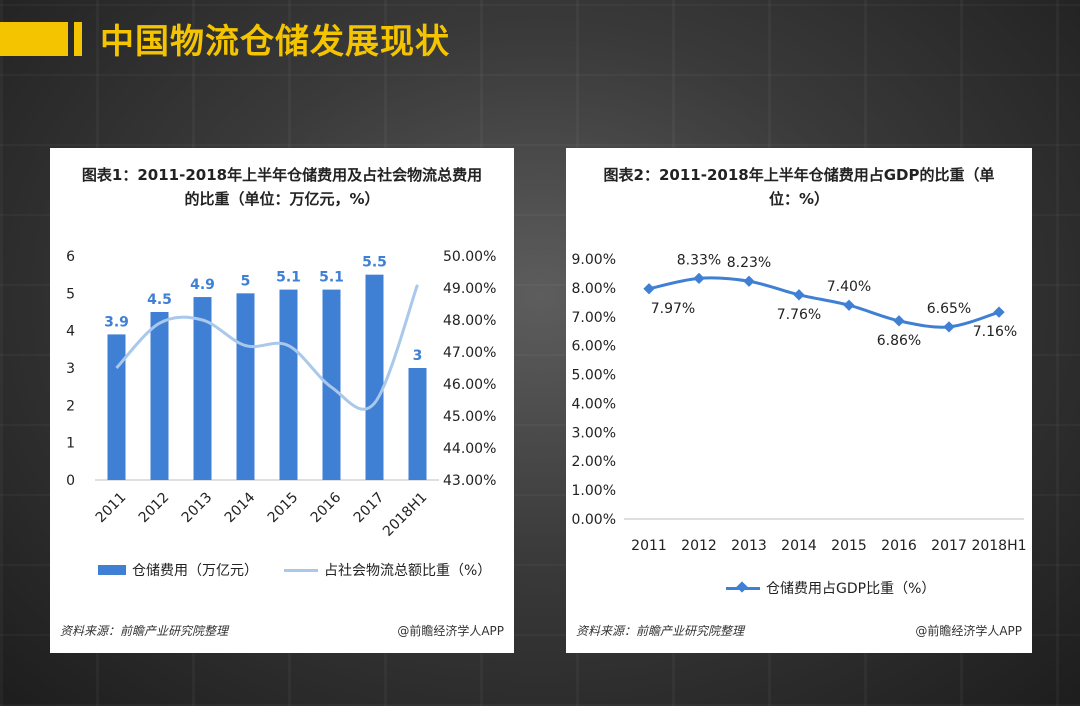 The height and width of the screenshot is (706, 1080). What do you see at coordinates (998, 546) in the screenshot?
I see `chart2-x-tick: 2018H1` at bounding box center [998, 546].